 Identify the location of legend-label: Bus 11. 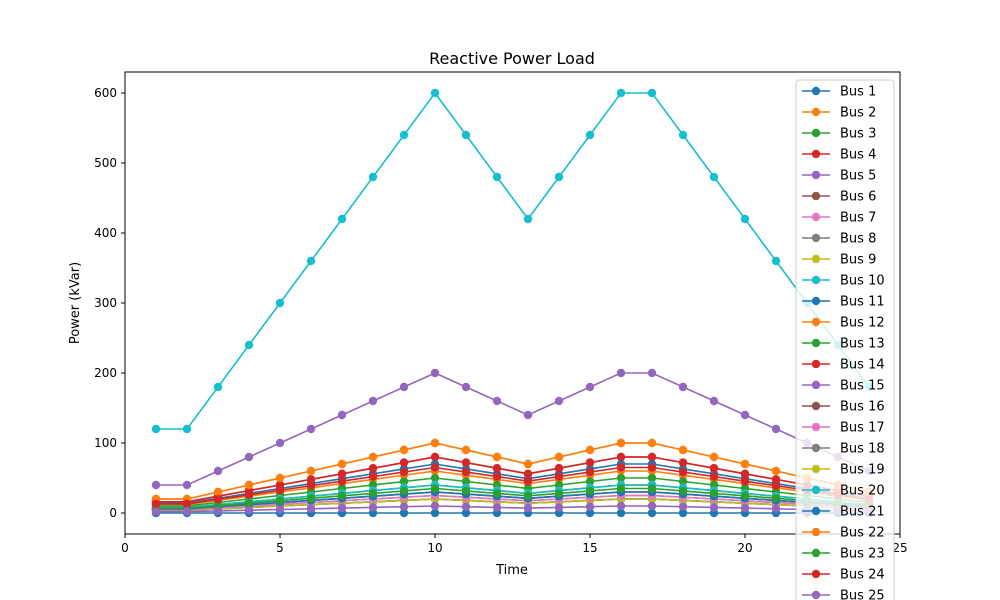
(862, 302).